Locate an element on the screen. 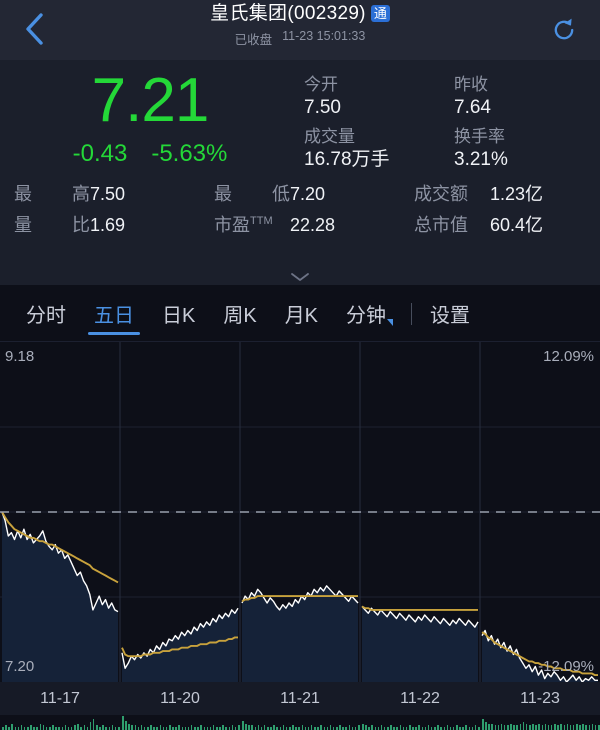 The width and height of the screenshot is (600, 730). tab-five-day: 五日 is located at coordinates (114, 314).